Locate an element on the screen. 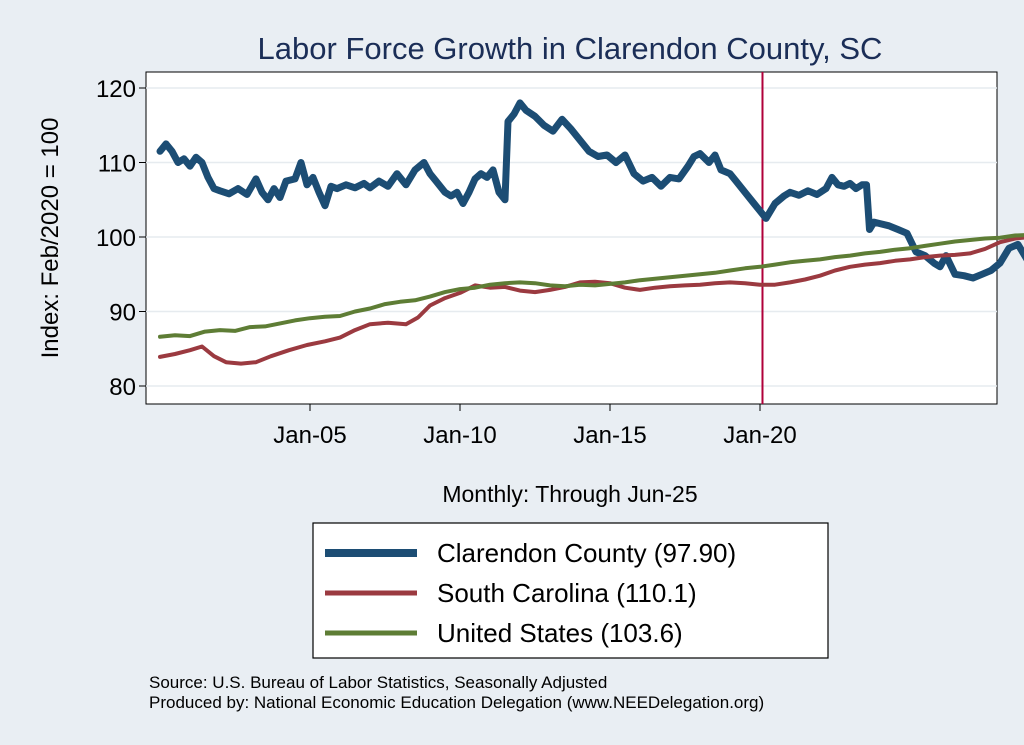 The width and height of the screenshot is (1024, 745). y-tick-label: 100 is located at coordinates (116, 238).